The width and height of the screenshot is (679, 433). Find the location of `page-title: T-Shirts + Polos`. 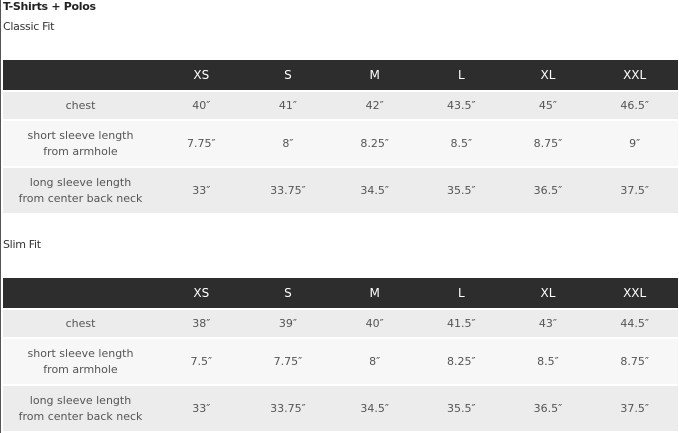

page-title: T-Shirts + Polos is located at coordinates (49, 6).